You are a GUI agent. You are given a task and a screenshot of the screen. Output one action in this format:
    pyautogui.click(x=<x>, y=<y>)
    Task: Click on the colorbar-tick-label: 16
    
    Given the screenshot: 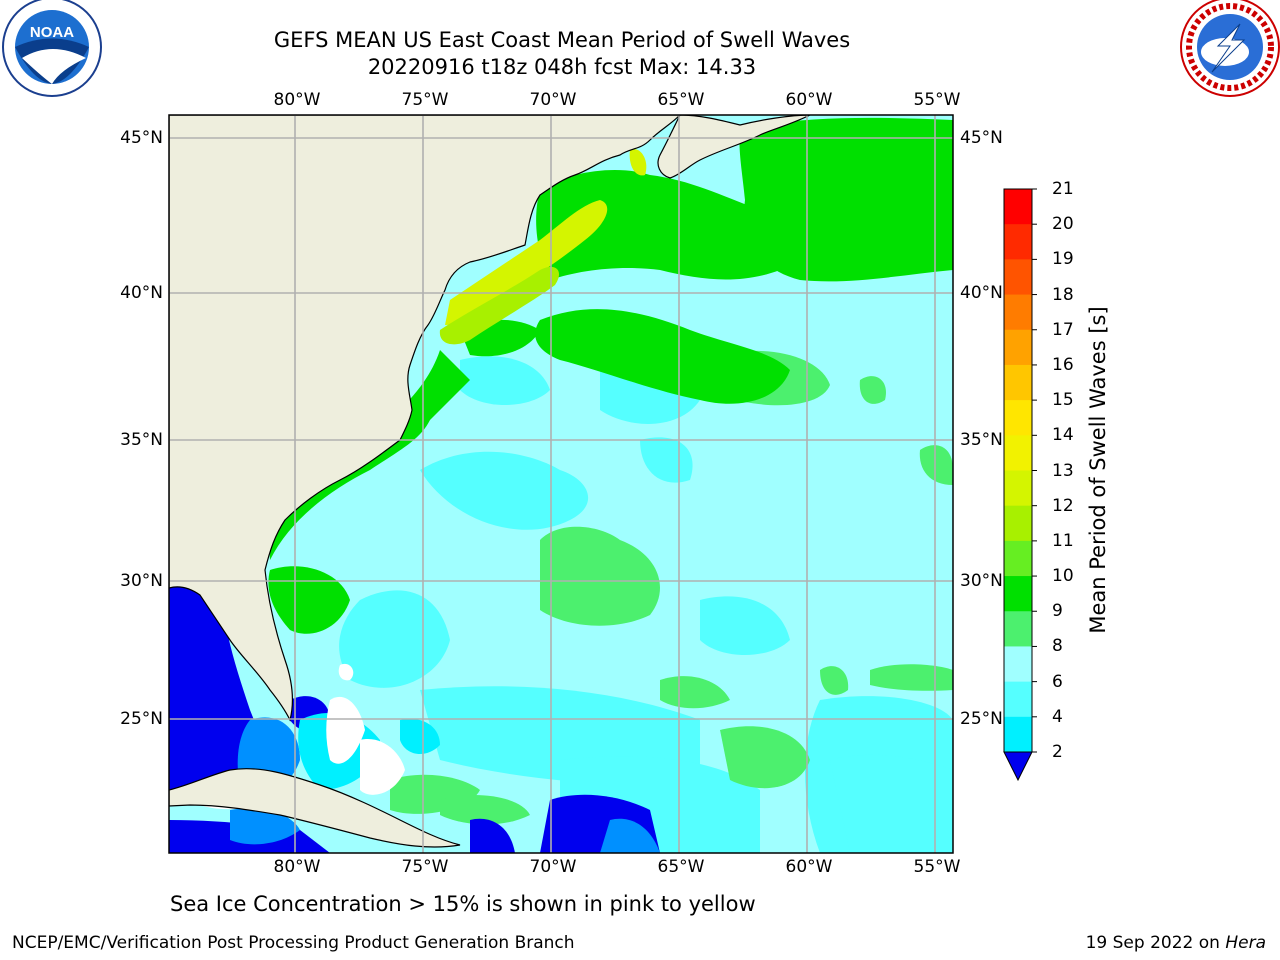 What is the action you would take?
    pyautogui.click(x=1063, y=364)
    